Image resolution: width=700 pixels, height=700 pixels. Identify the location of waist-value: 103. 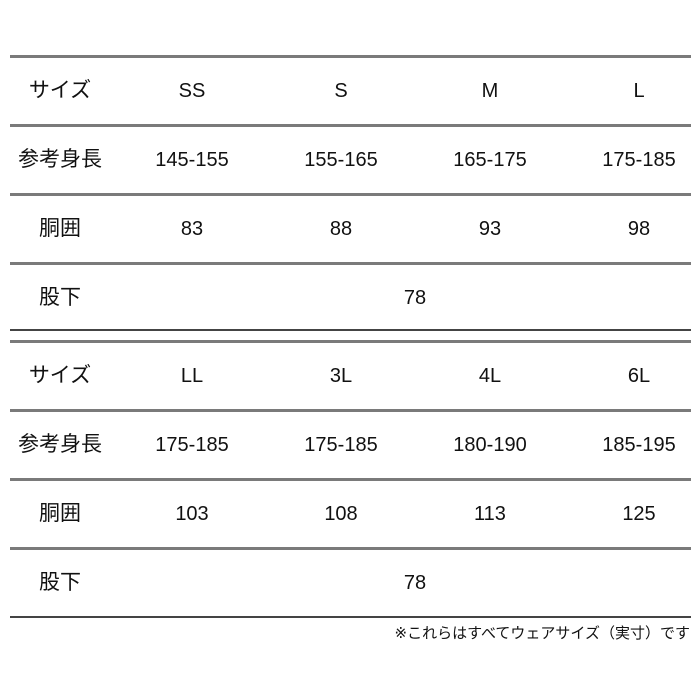
(192, 513).